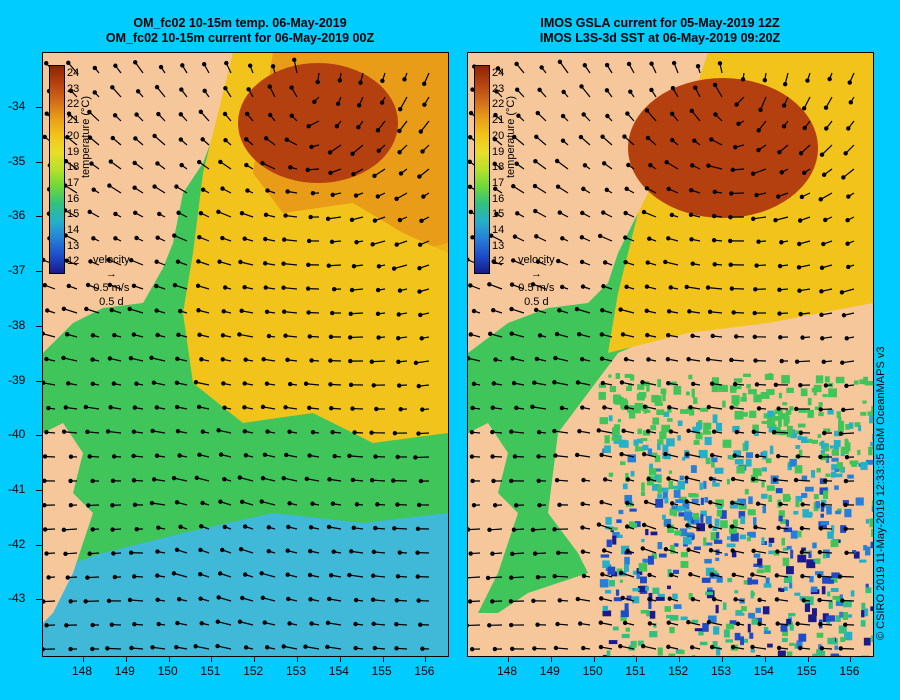 The width and height of the screenshot is (900, 700). What do you see at coordinates (17, 543) in the screenshot?
I see `y-tick-label: -42` at bounding box center [17, 543].